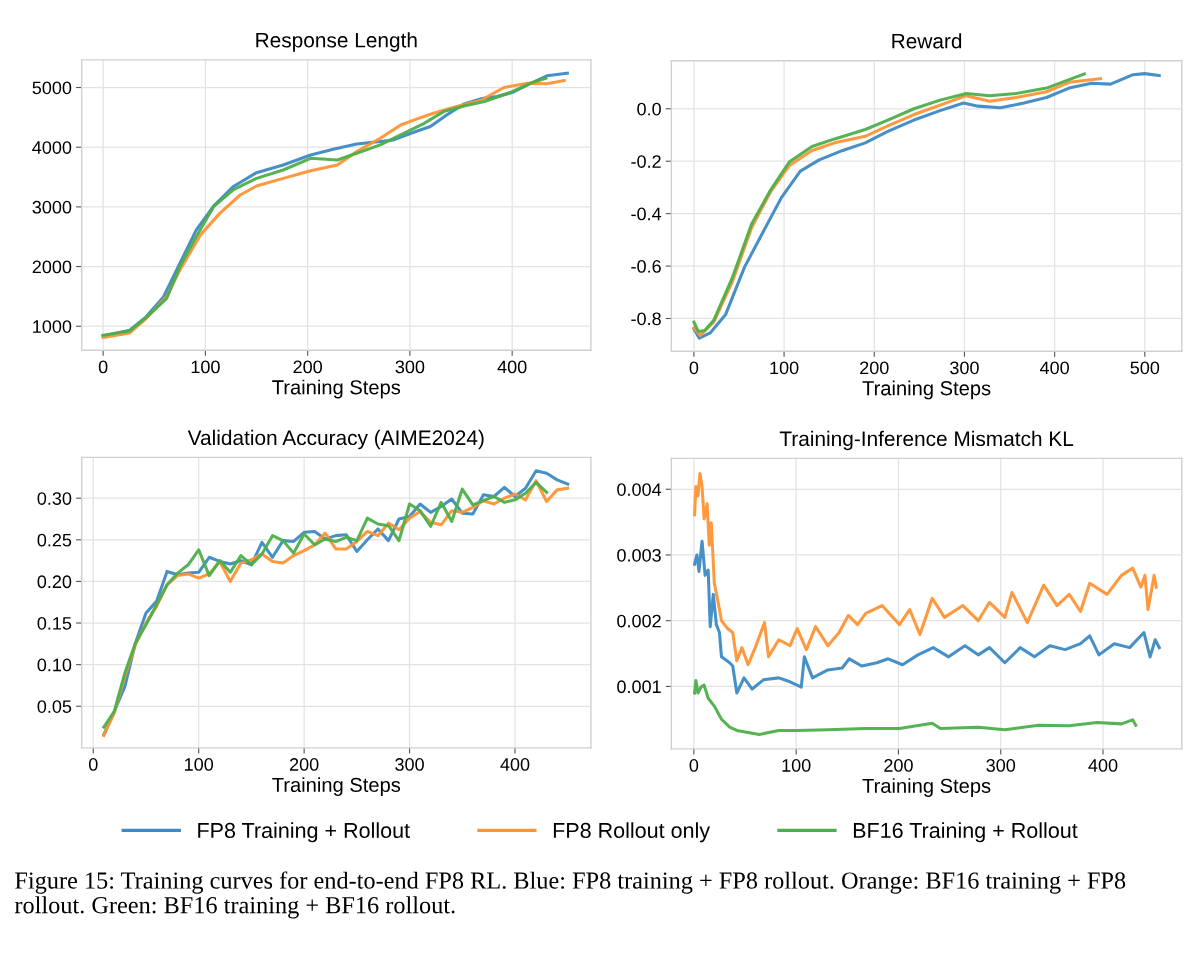 This screenshot has width=1201, height=965. Describe the element at coordinates (52, 267) in the screenshot. I see `y-tick-label: 2000` at that location.